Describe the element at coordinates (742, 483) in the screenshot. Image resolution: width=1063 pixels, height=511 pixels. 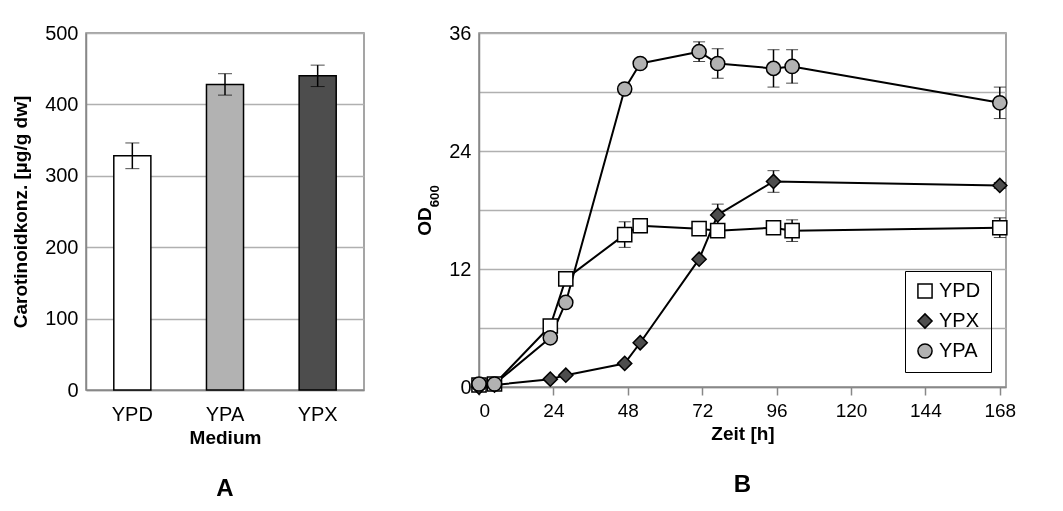
I see `text: B` at that location.